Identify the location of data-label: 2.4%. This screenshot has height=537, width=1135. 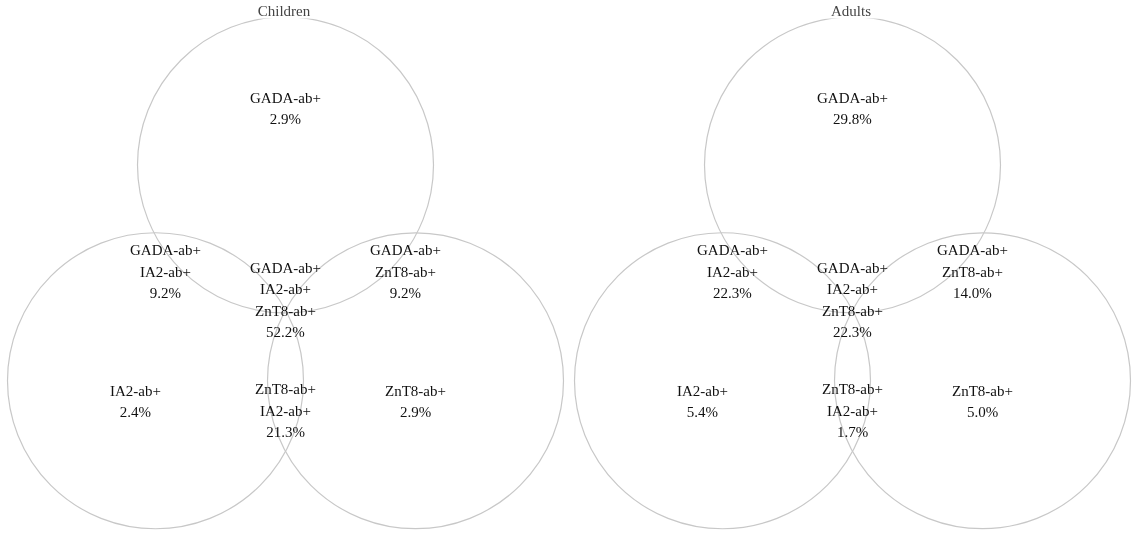
(135, 412).